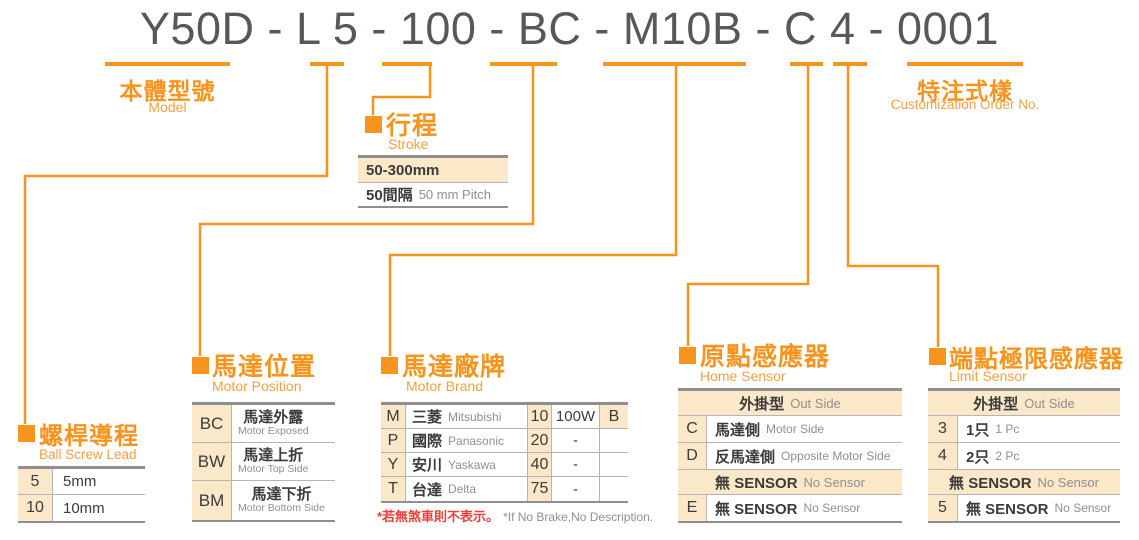  What do you see at coordinates (264, 367) in the screenshot?
I see `section-title-motor-position-zh: 馬達位置` at bounding box center [264, 367].